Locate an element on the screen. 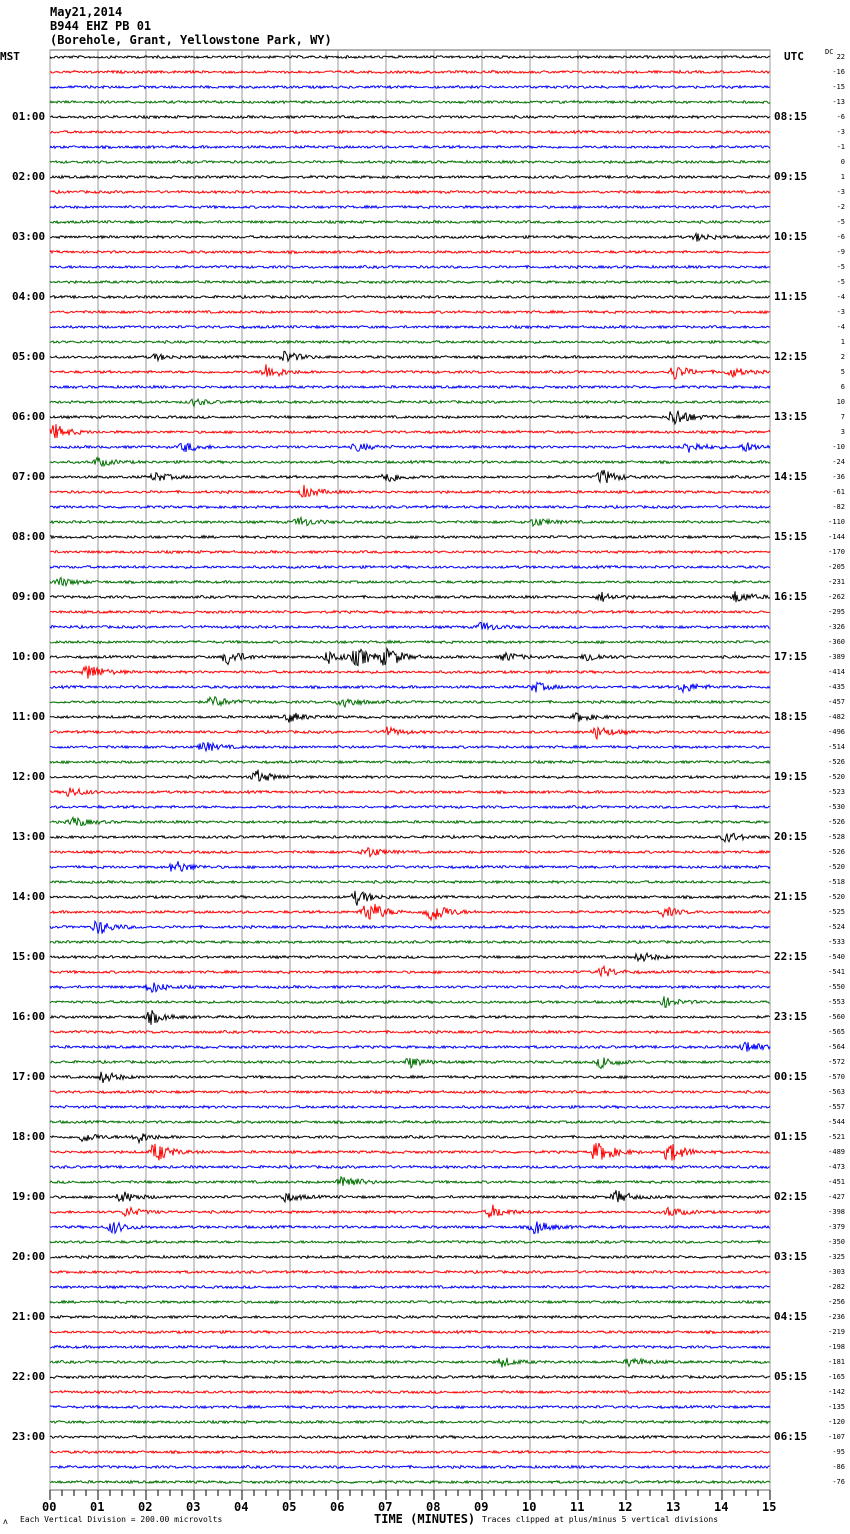  mst-hour-label: 22:00 is located at coordinates (29, 1376).